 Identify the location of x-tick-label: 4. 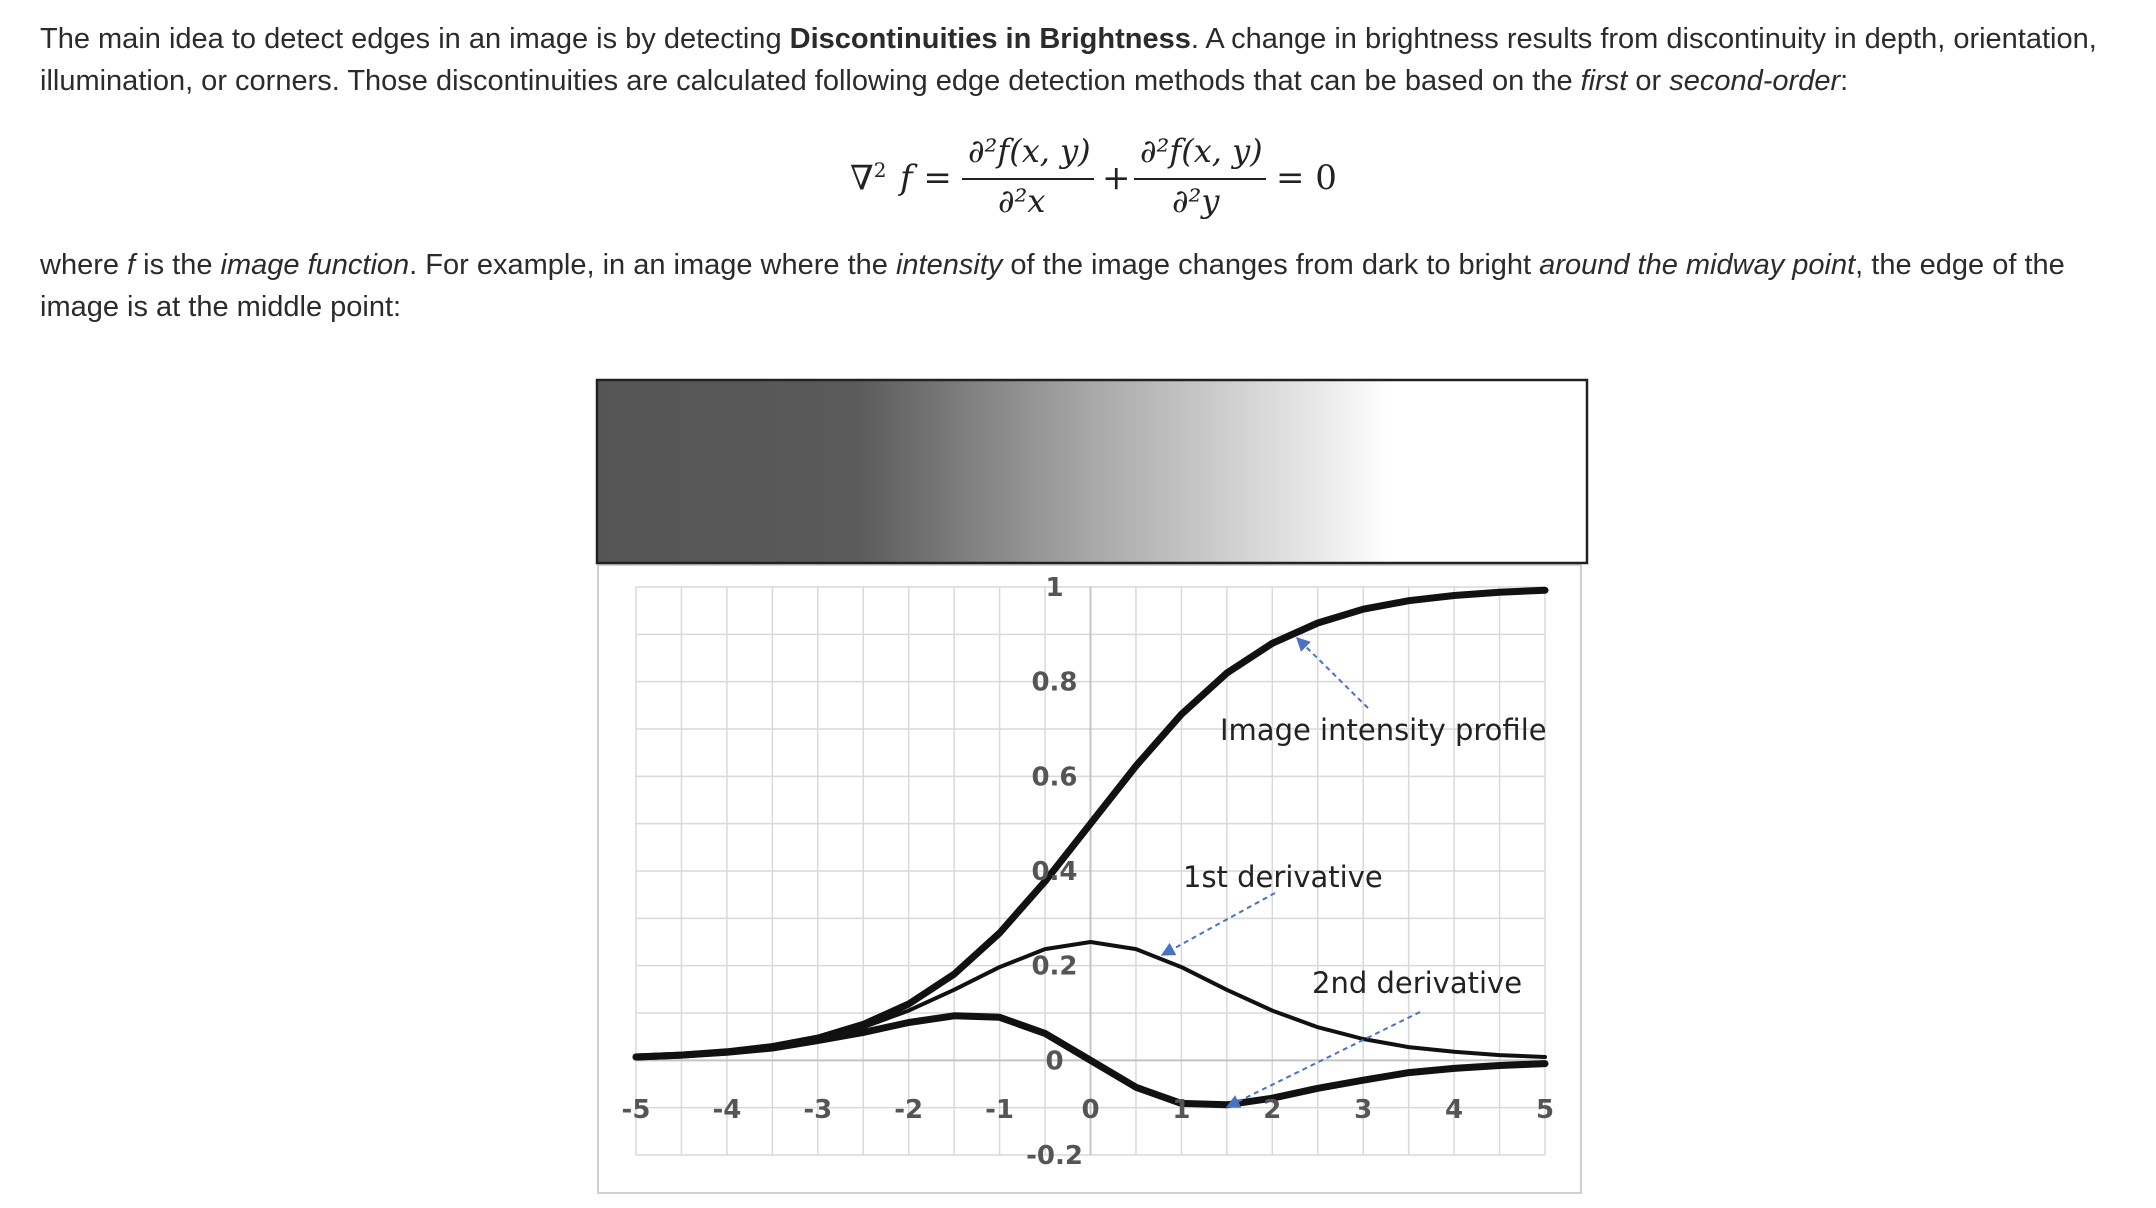
(1454, 1110).